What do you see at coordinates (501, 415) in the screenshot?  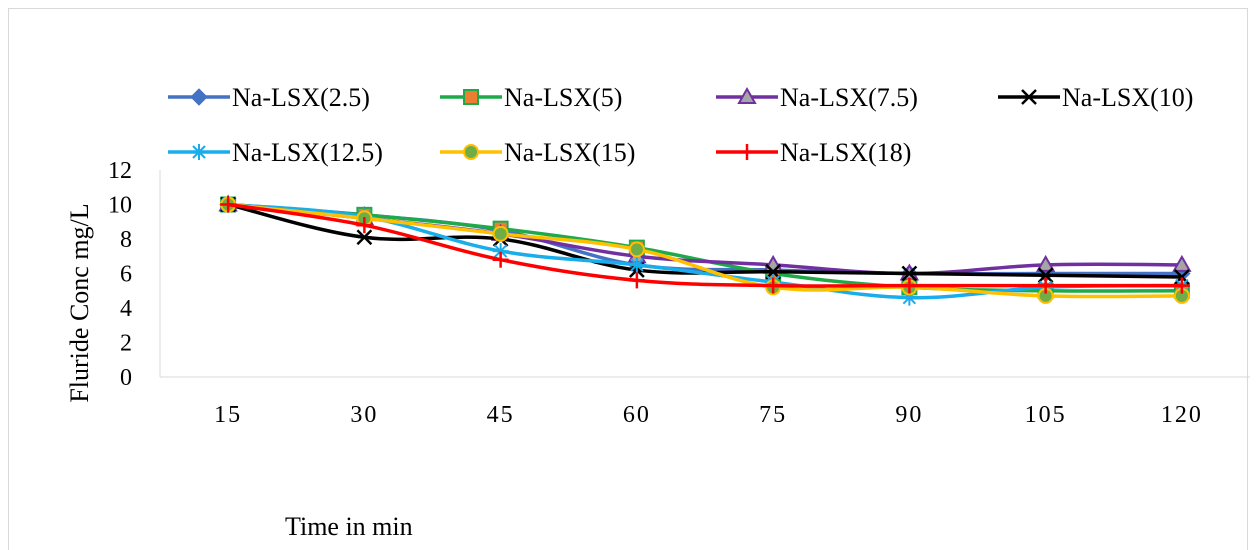 I see `x-tick-label: 45` at bounding box center [501, 415].